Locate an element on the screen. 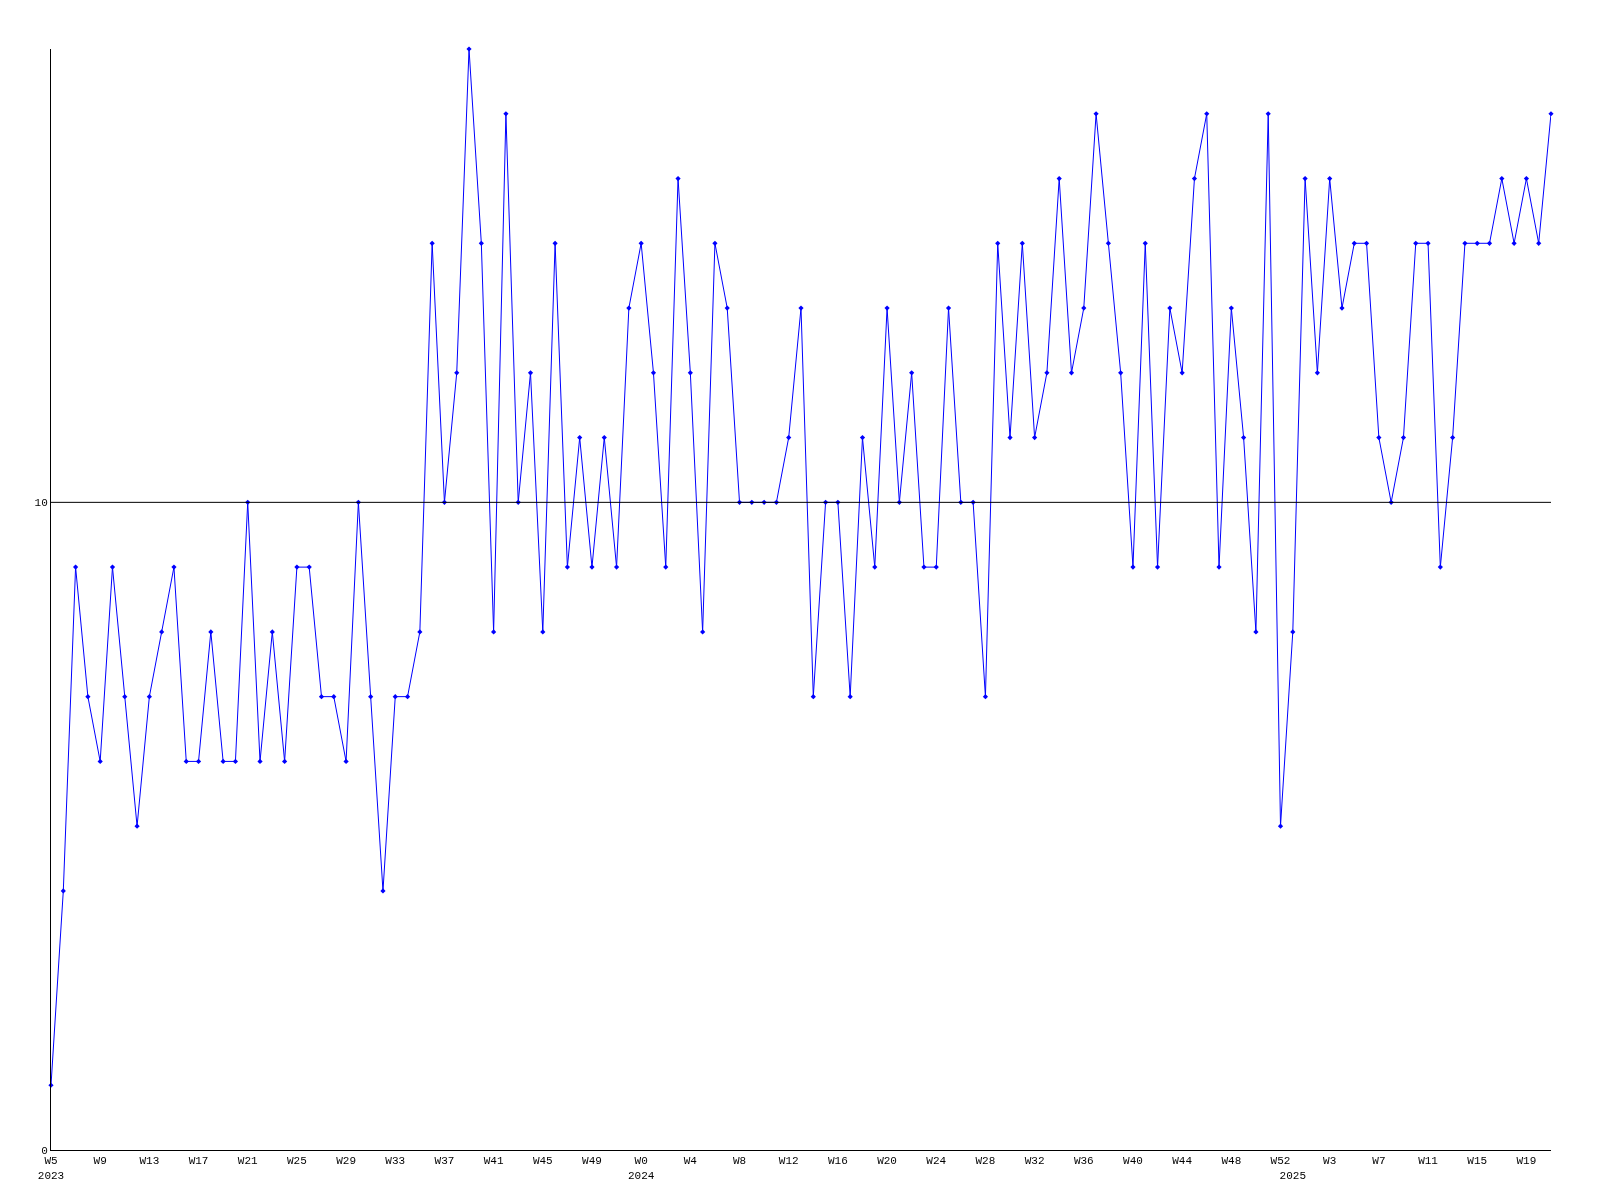 Image resolution: width=1600 pixels, height=1200 pixels. x-tick-label: W13 is located at coordinates (149, 1161).